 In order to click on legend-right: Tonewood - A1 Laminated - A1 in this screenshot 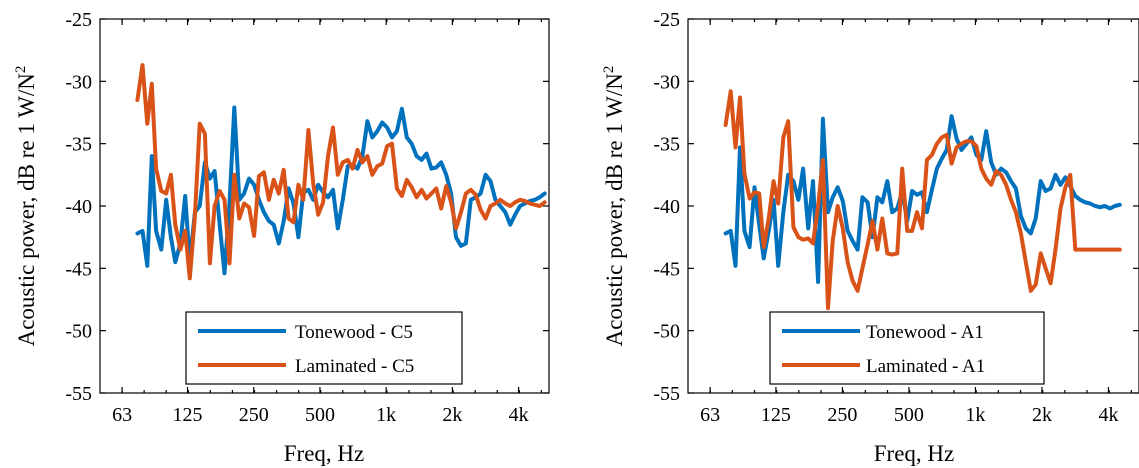, I will do `click(907, 348)`.